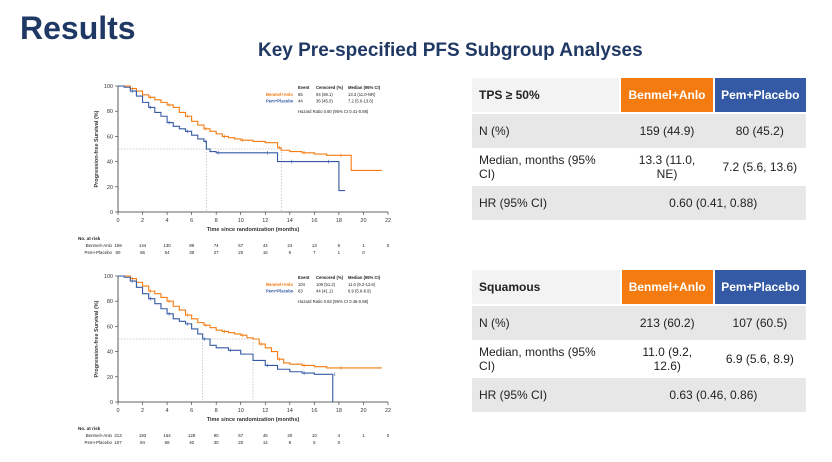 This screenshot has width=832, height=462. What do you see at coordinates (253, 230) in the screenshot?
I see `x-axis-label: Time since randomization (months)` at bounding box center [253, 230].